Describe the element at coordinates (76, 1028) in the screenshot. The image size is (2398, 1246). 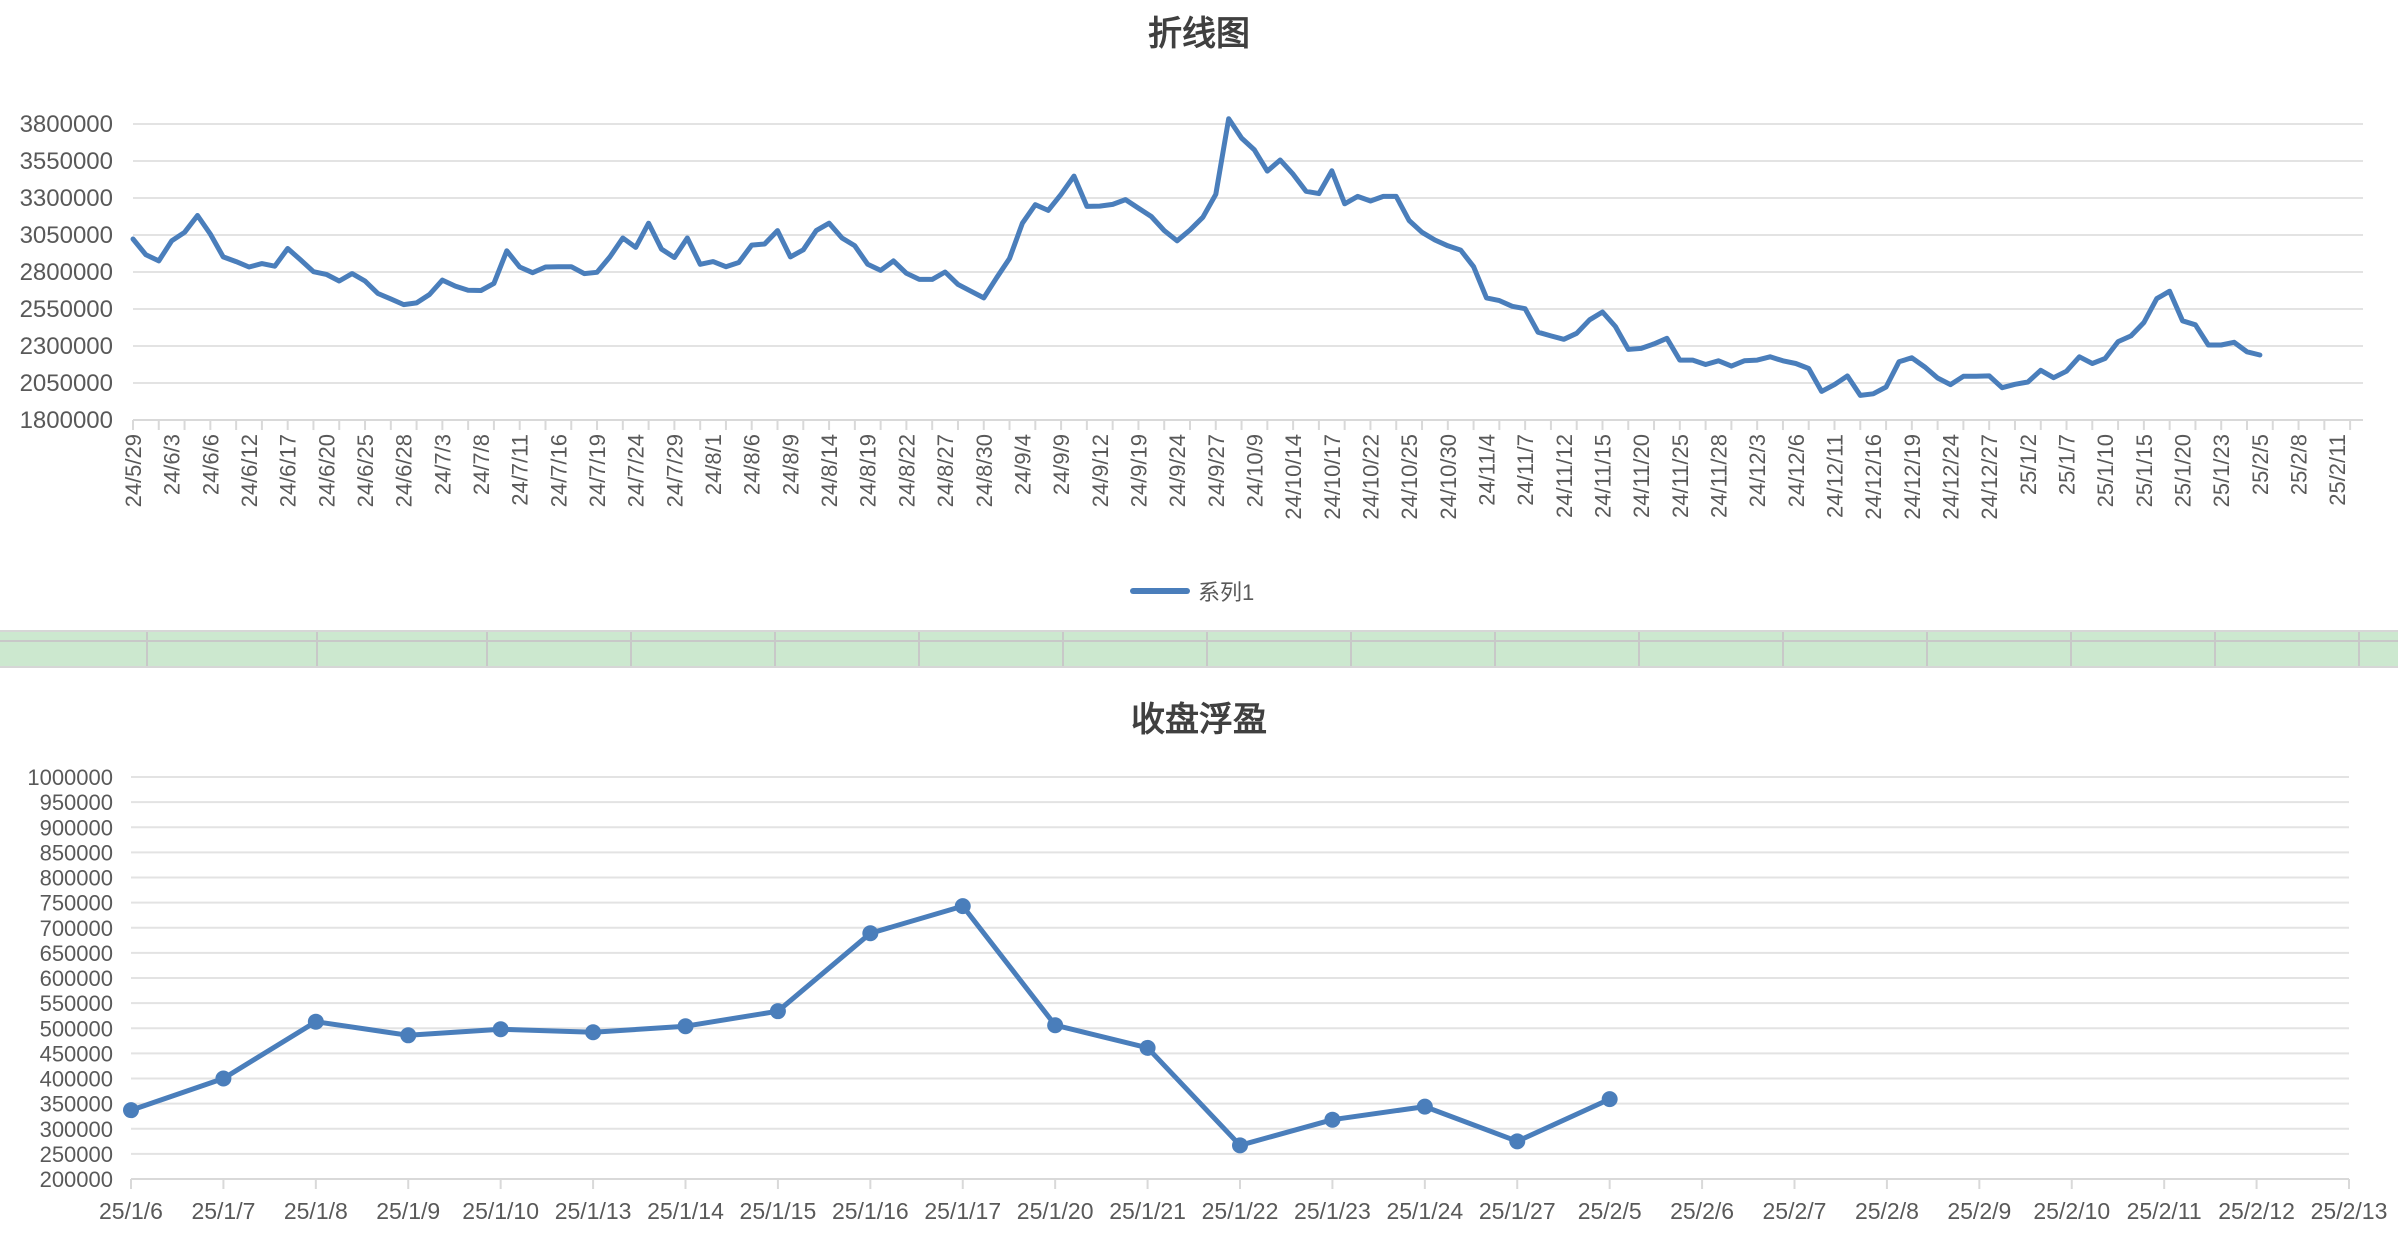
I see `y-tick-label: 500000` at that location.